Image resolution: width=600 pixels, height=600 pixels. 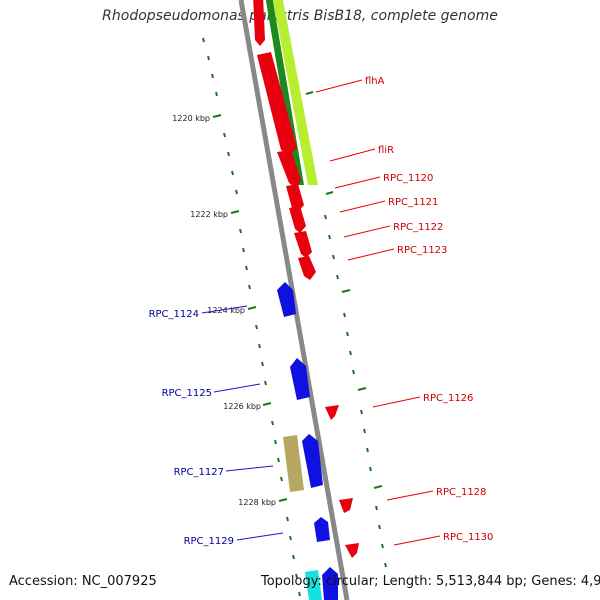 What do you see at coordinates (174, 314) in the screenshot?
I see `gene-label-RPC_1124: RPC_1124` at bounding box center [174, 314].